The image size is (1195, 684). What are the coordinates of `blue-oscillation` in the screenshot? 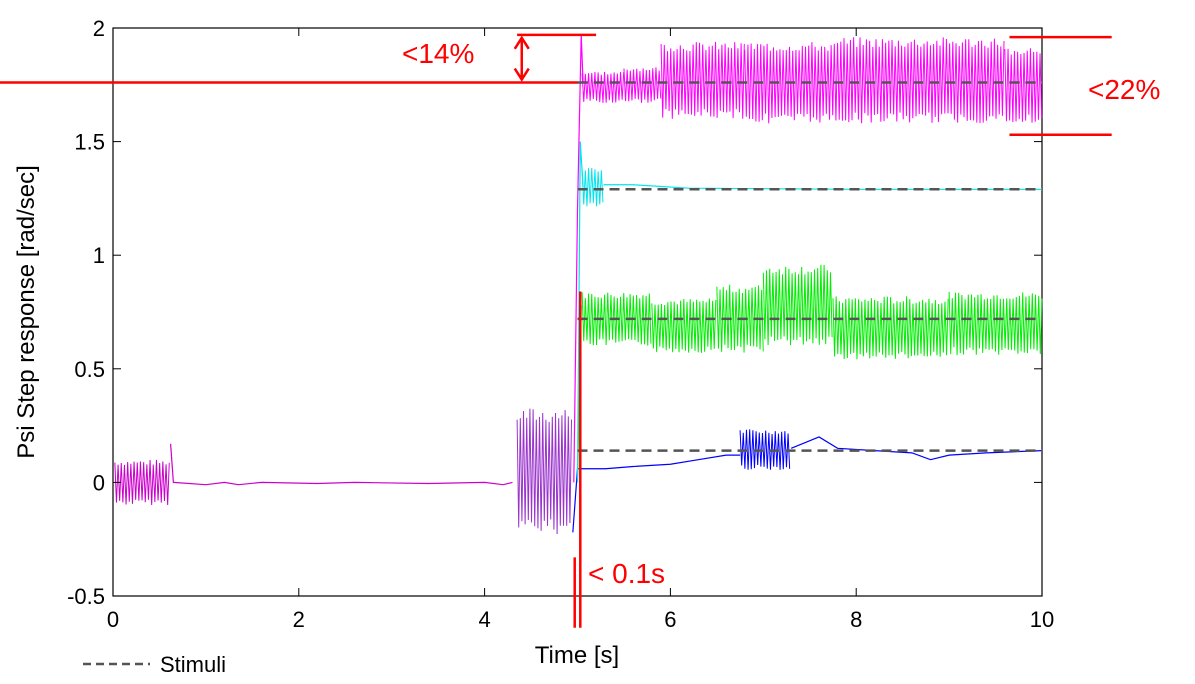 It's located at (765, 449).